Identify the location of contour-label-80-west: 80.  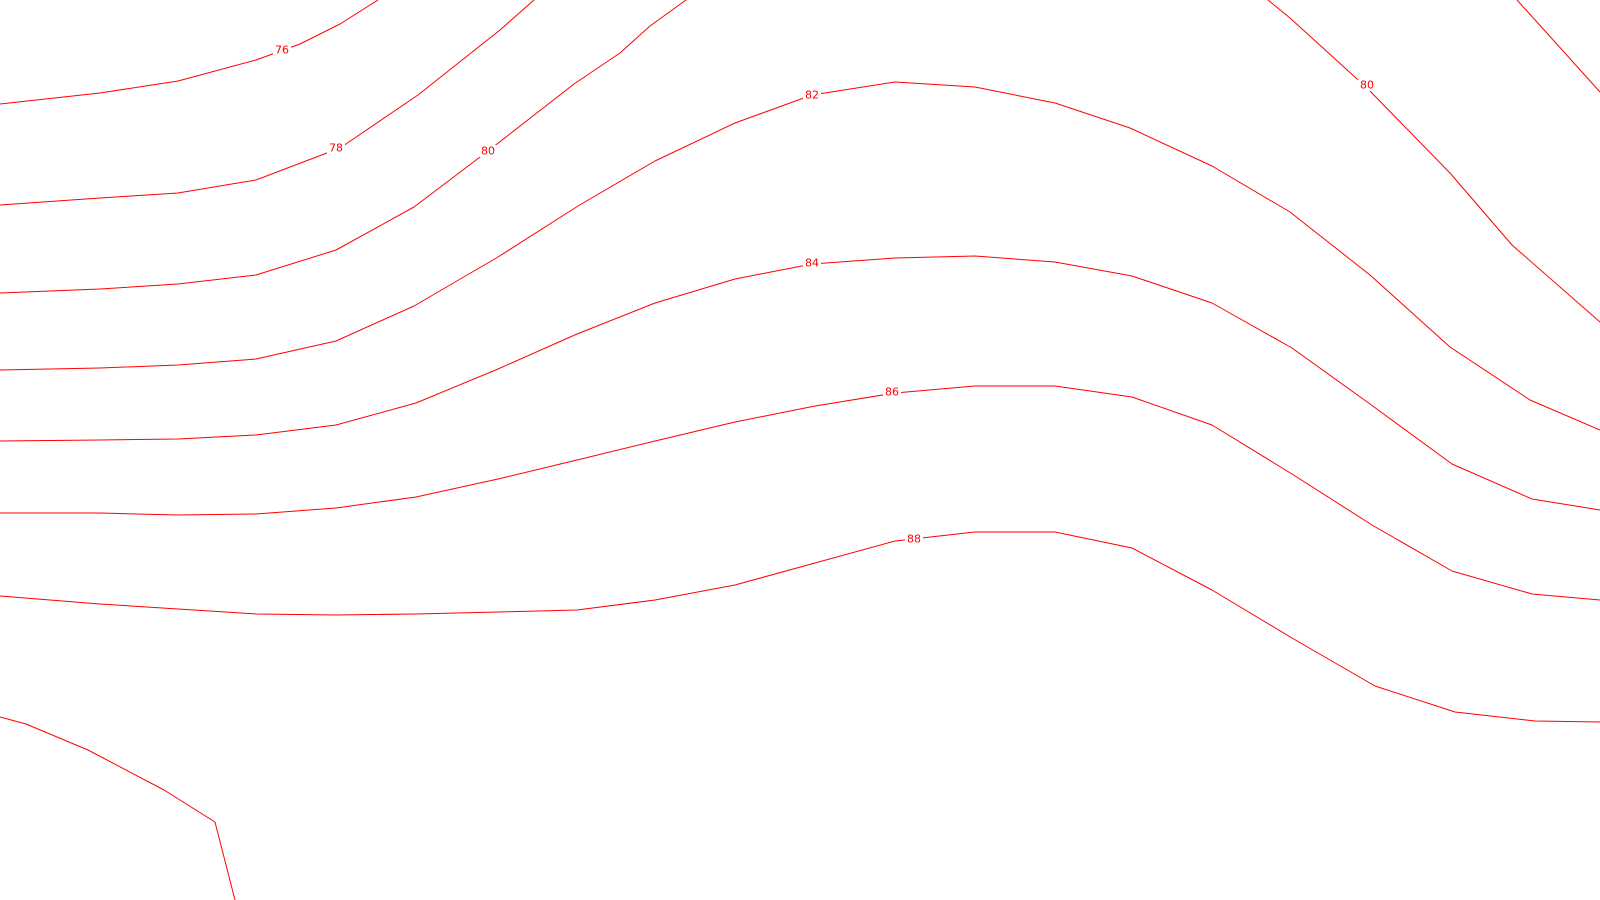
(488, 151).